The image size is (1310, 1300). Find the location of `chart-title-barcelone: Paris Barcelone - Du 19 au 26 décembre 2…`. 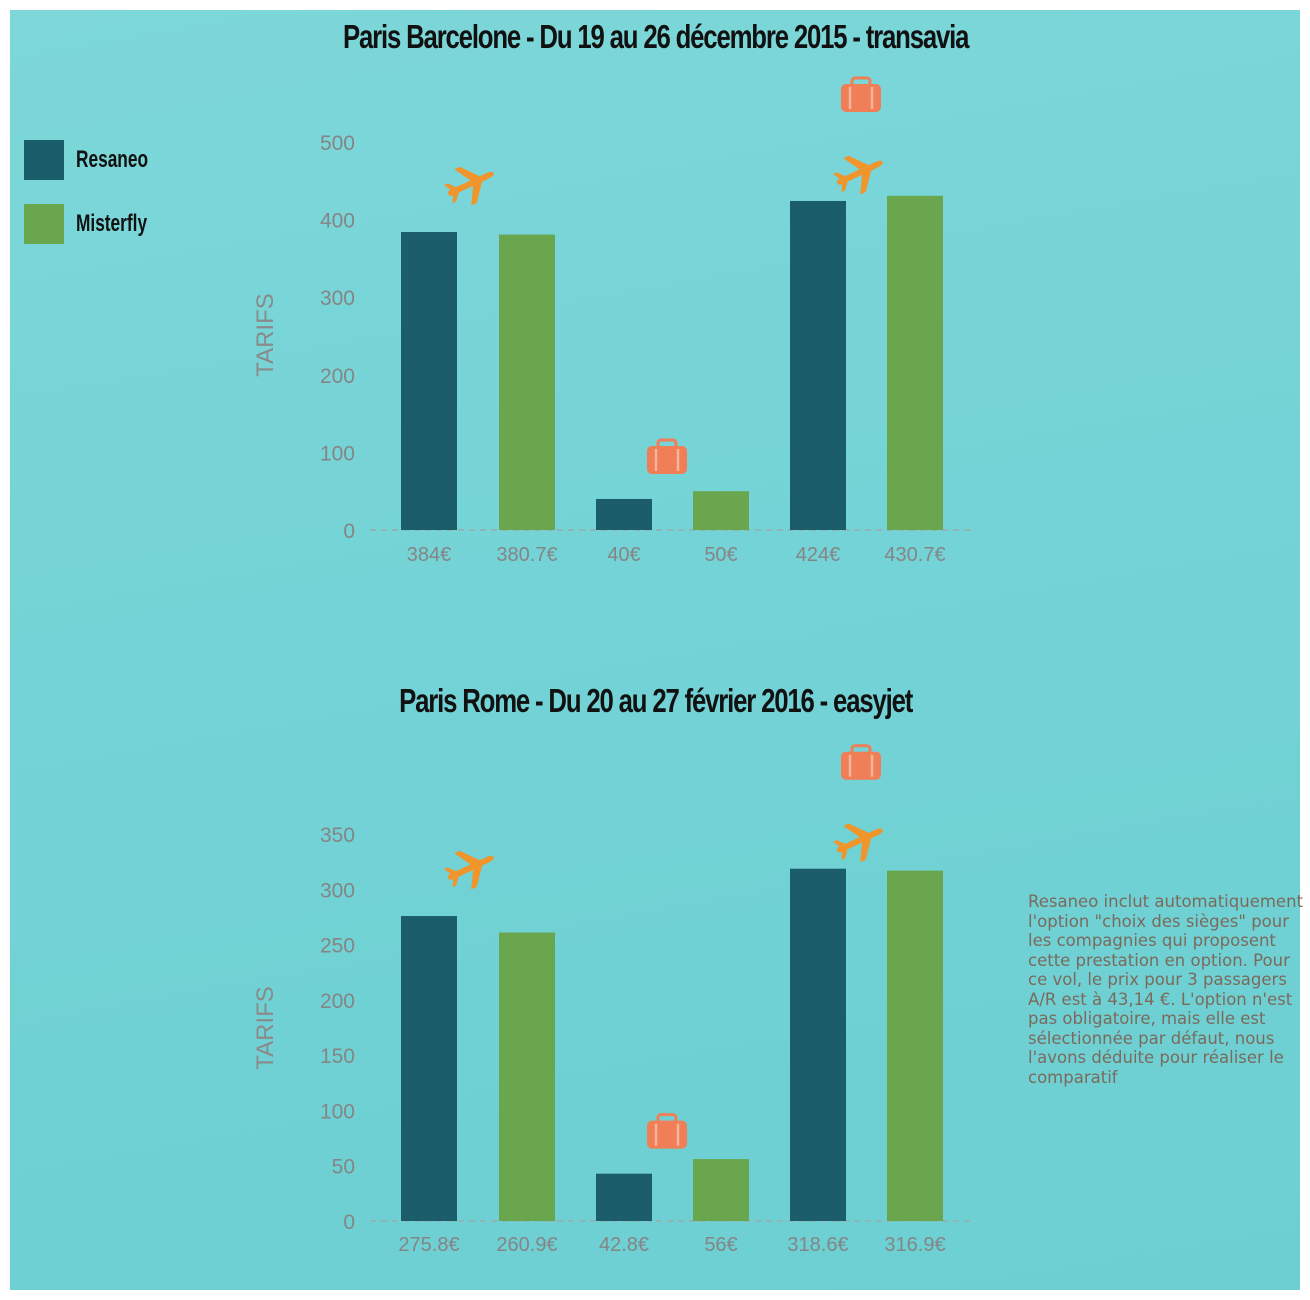

chart-title-barcelone: Paris Barcelone - Du 19 au 26 décembre 2… is located at coordinates (656, 36).